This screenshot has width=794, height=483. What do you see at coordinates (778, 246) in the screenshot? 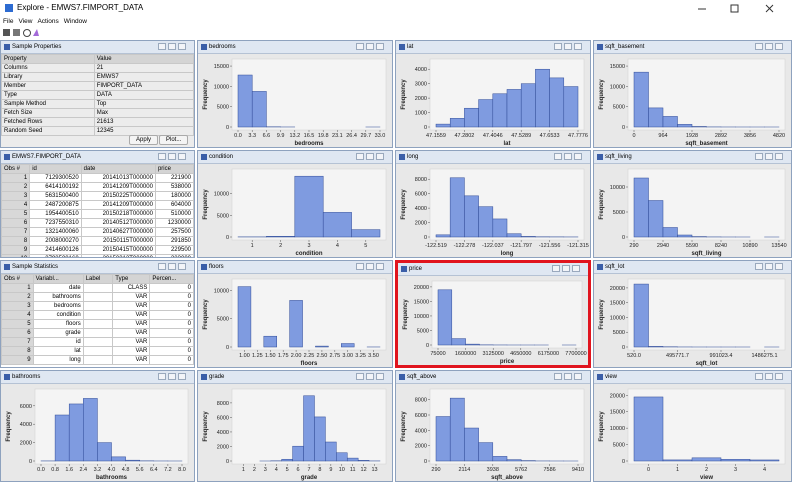
I see `x-tick-label: 13540` at bounding box center [778, 246].